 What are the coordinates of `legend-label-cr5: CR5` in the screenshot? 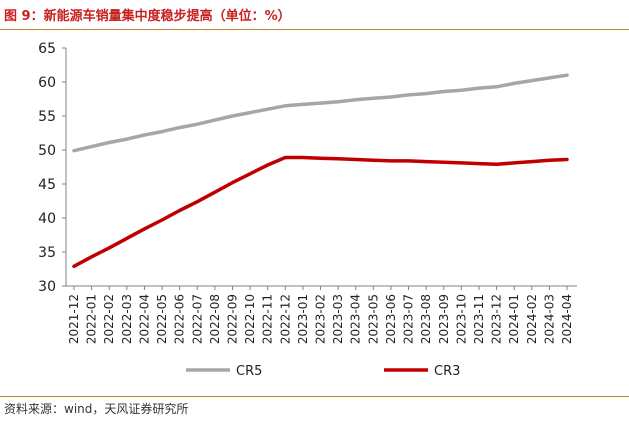 It's located at (249, 371).